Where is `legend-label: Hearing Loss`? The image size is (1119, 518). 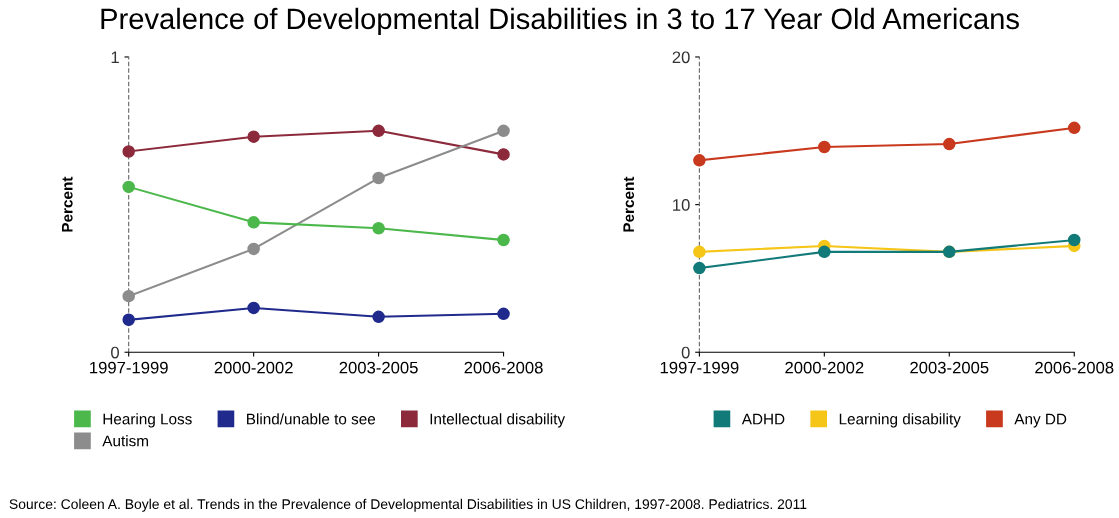 legend-label: Hearing Loss is located at coordinates (147, 420).